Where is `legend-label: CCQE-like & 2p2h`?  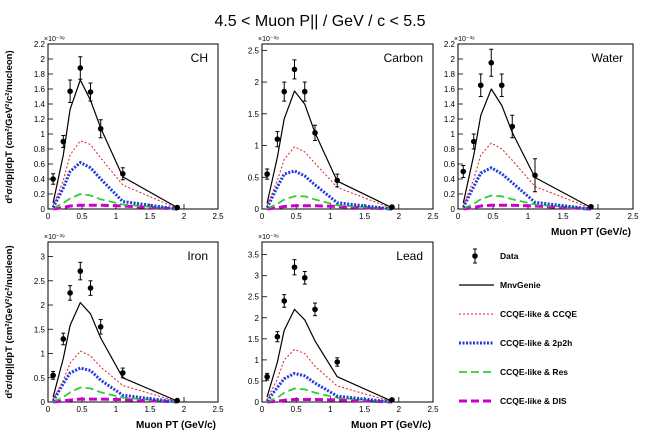 legend-label: CCQE-like & 2p2h is located at coordinates (536, 343).